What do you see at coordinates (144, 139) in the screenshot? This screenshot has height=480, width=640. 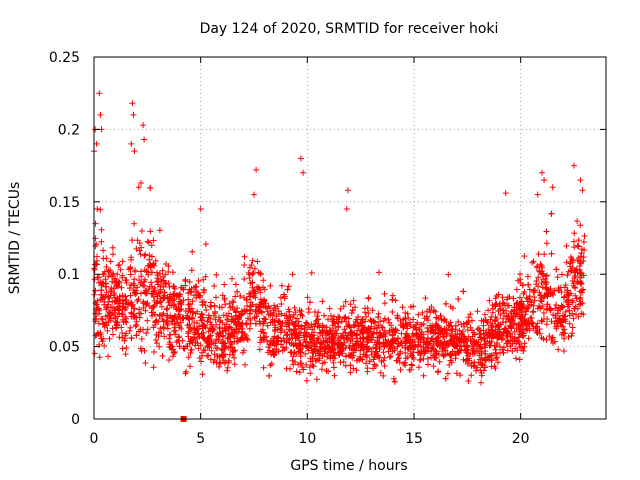 I see `outlier-point` at bounding box center [144, 139].